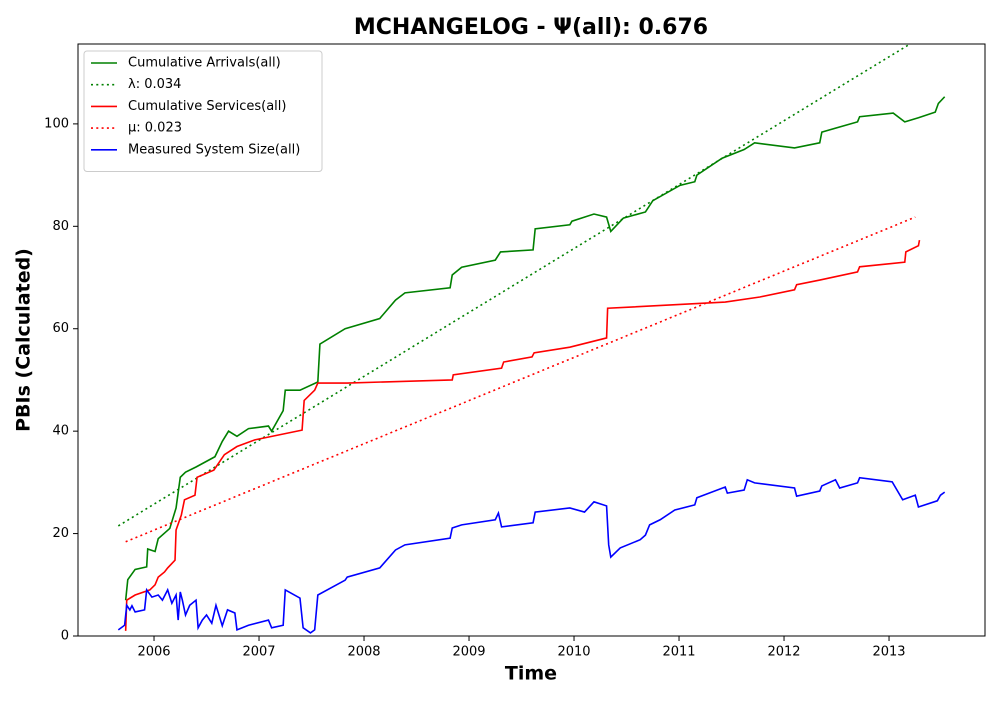  I want to click on y-tick-label: 40, so click(60, 431).